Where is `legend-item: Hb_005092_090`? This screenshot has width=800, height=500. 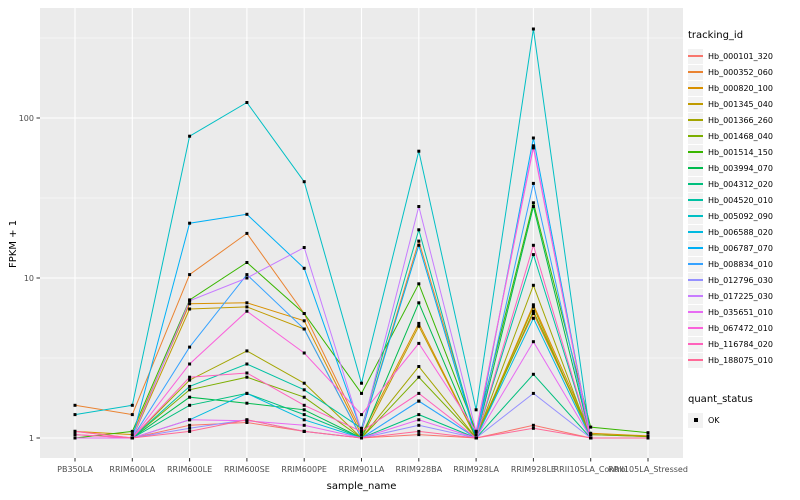 legend-item: Hb_005092_090 is located at coordinates (743, 216).